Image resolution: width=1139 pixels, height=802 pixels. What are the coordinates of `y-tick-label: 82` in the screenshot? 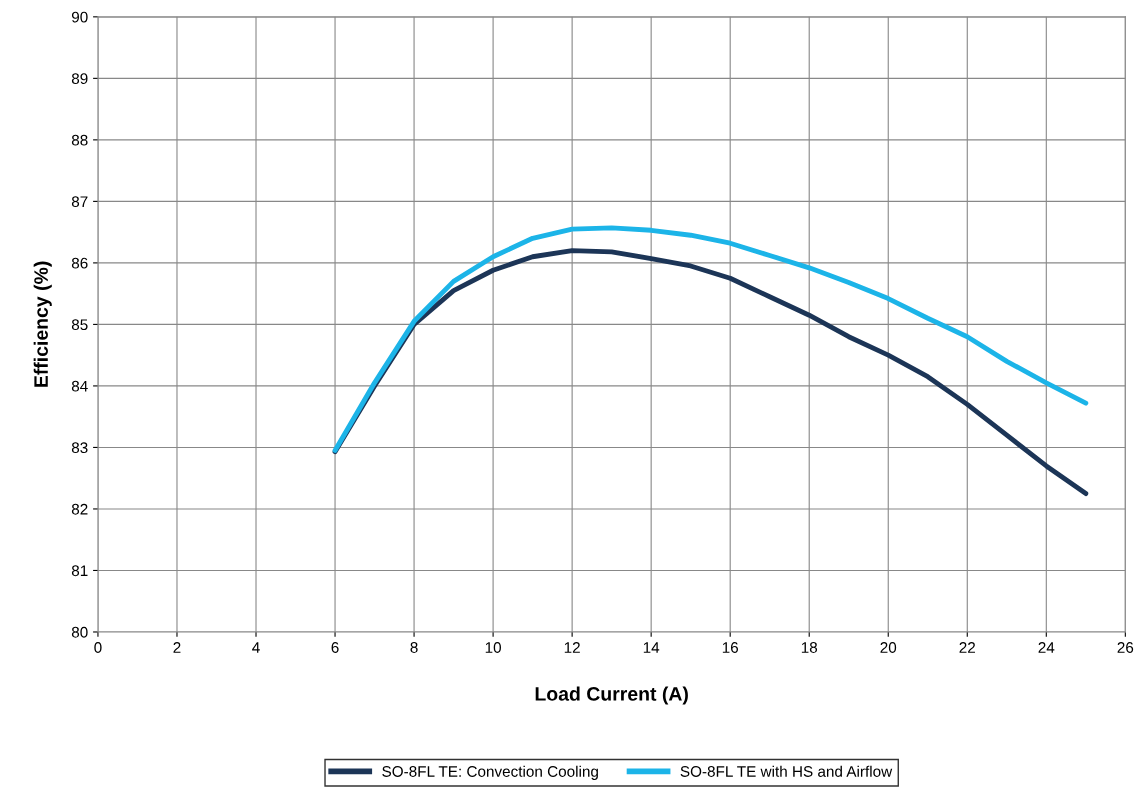 It's located at (79, 509).